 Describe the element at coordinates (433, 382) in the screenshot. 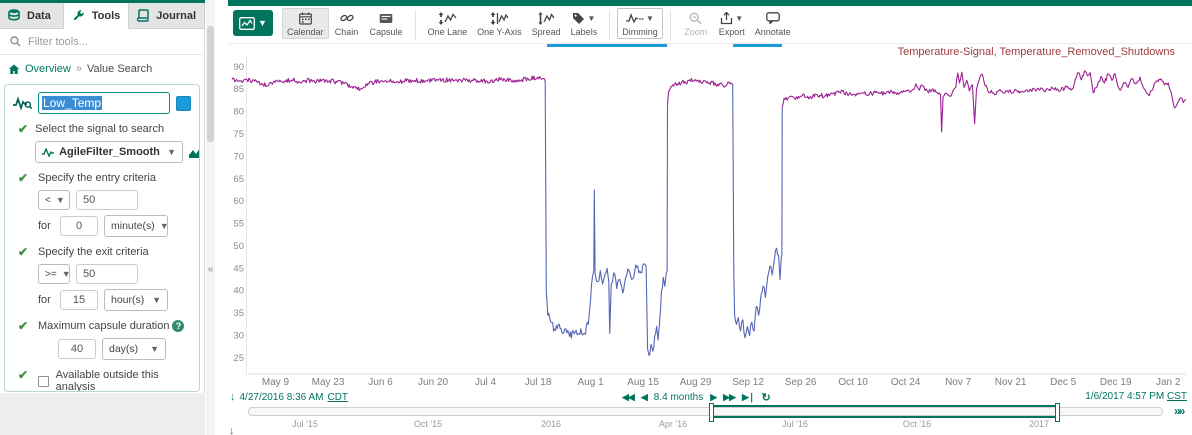

I see `x-tick-label: Jun 20` at that location.